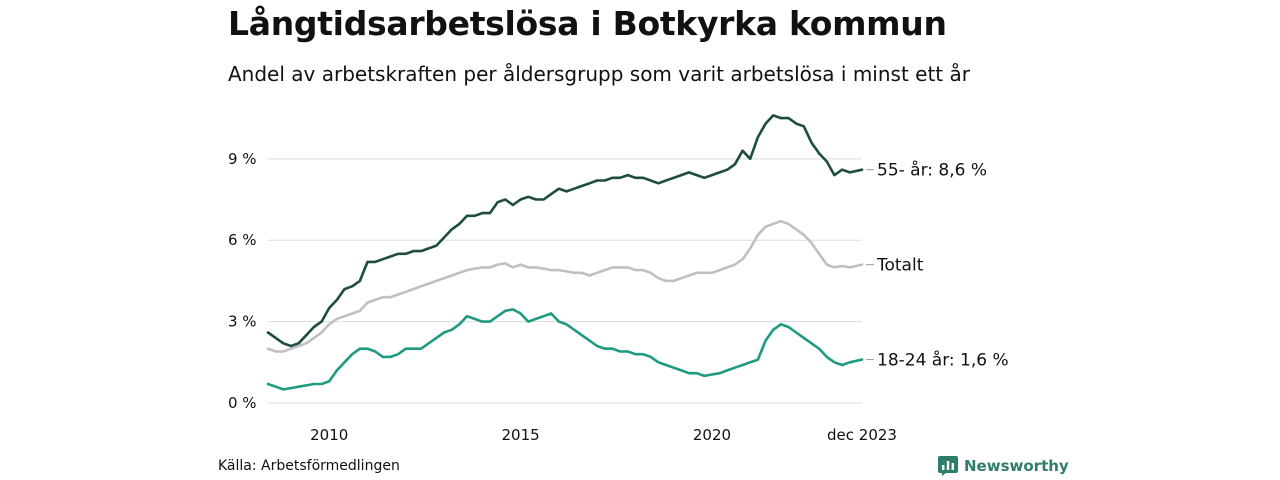 The image size is (1280, 480). I want to click on end-labels: 55- år: 8,6 % Totalt 18-24 år: 1,6 %, so click(937, 265).